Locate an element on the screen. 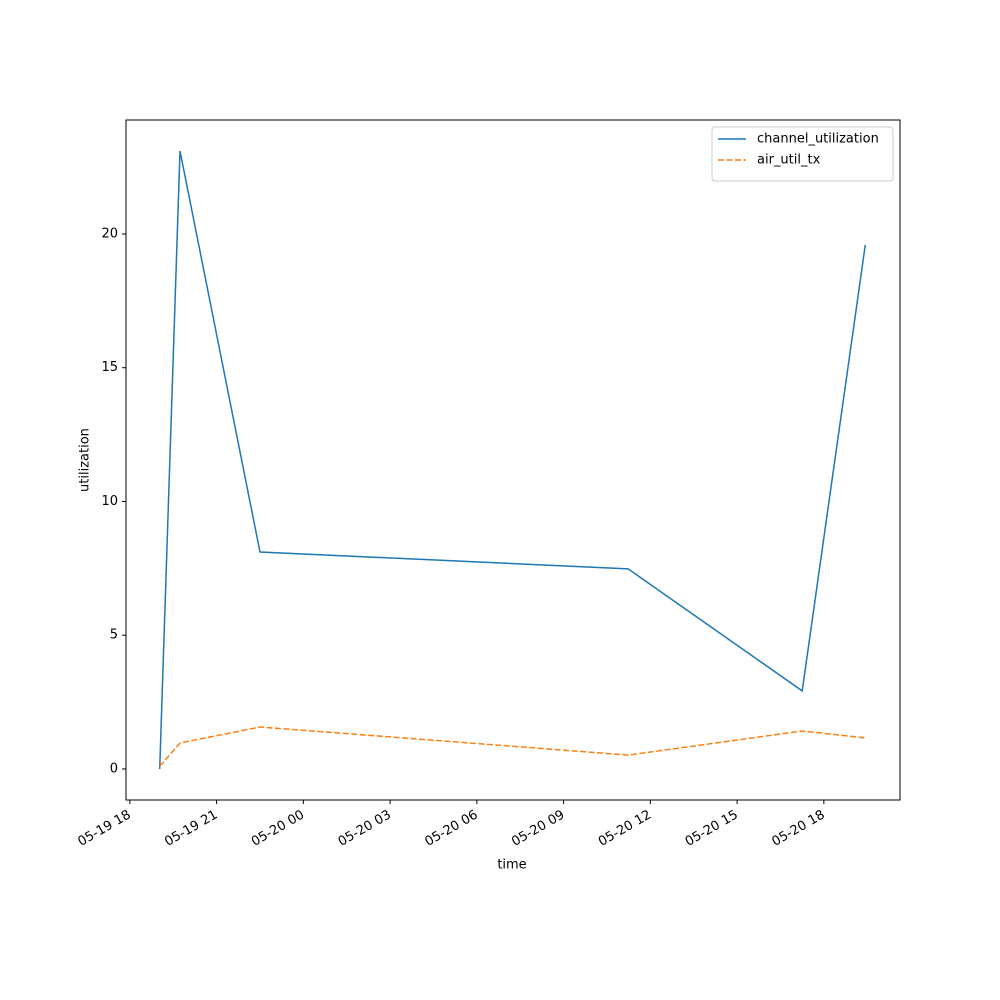 The width and height of the screenshot is (1000, 1000). x-tick-label: 05-20 18 is located at coordinates (798, 829).